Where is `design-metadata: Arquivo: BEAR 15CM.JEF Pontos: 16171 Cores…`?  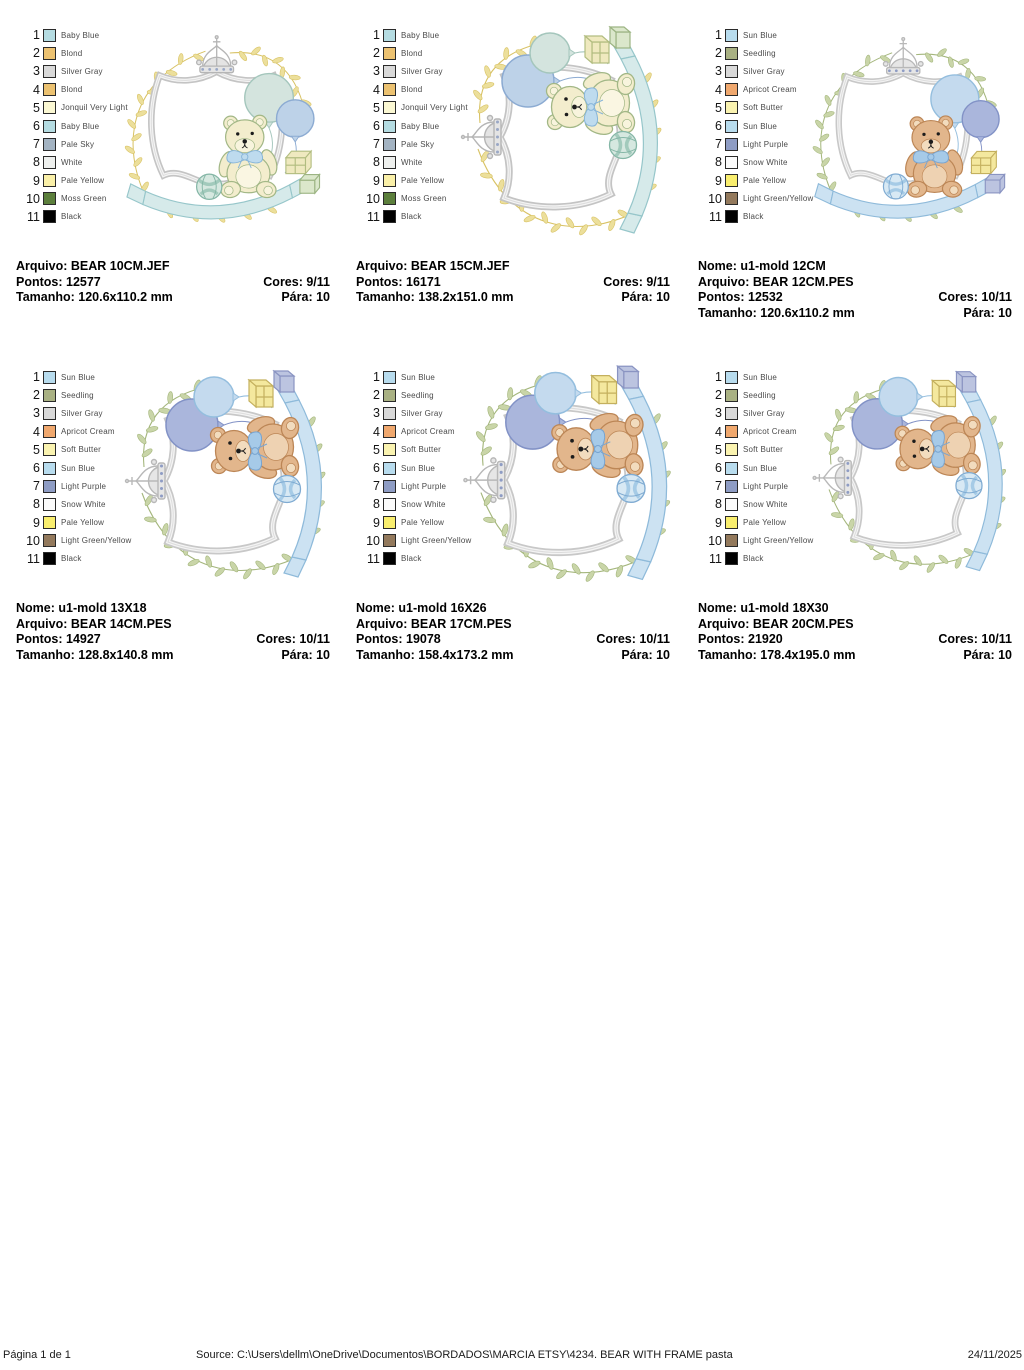 design-metadata: Arquivo: BEAR 15CM.JEF Pontos: 16171 Cores… is located at coordinates (513, 282).